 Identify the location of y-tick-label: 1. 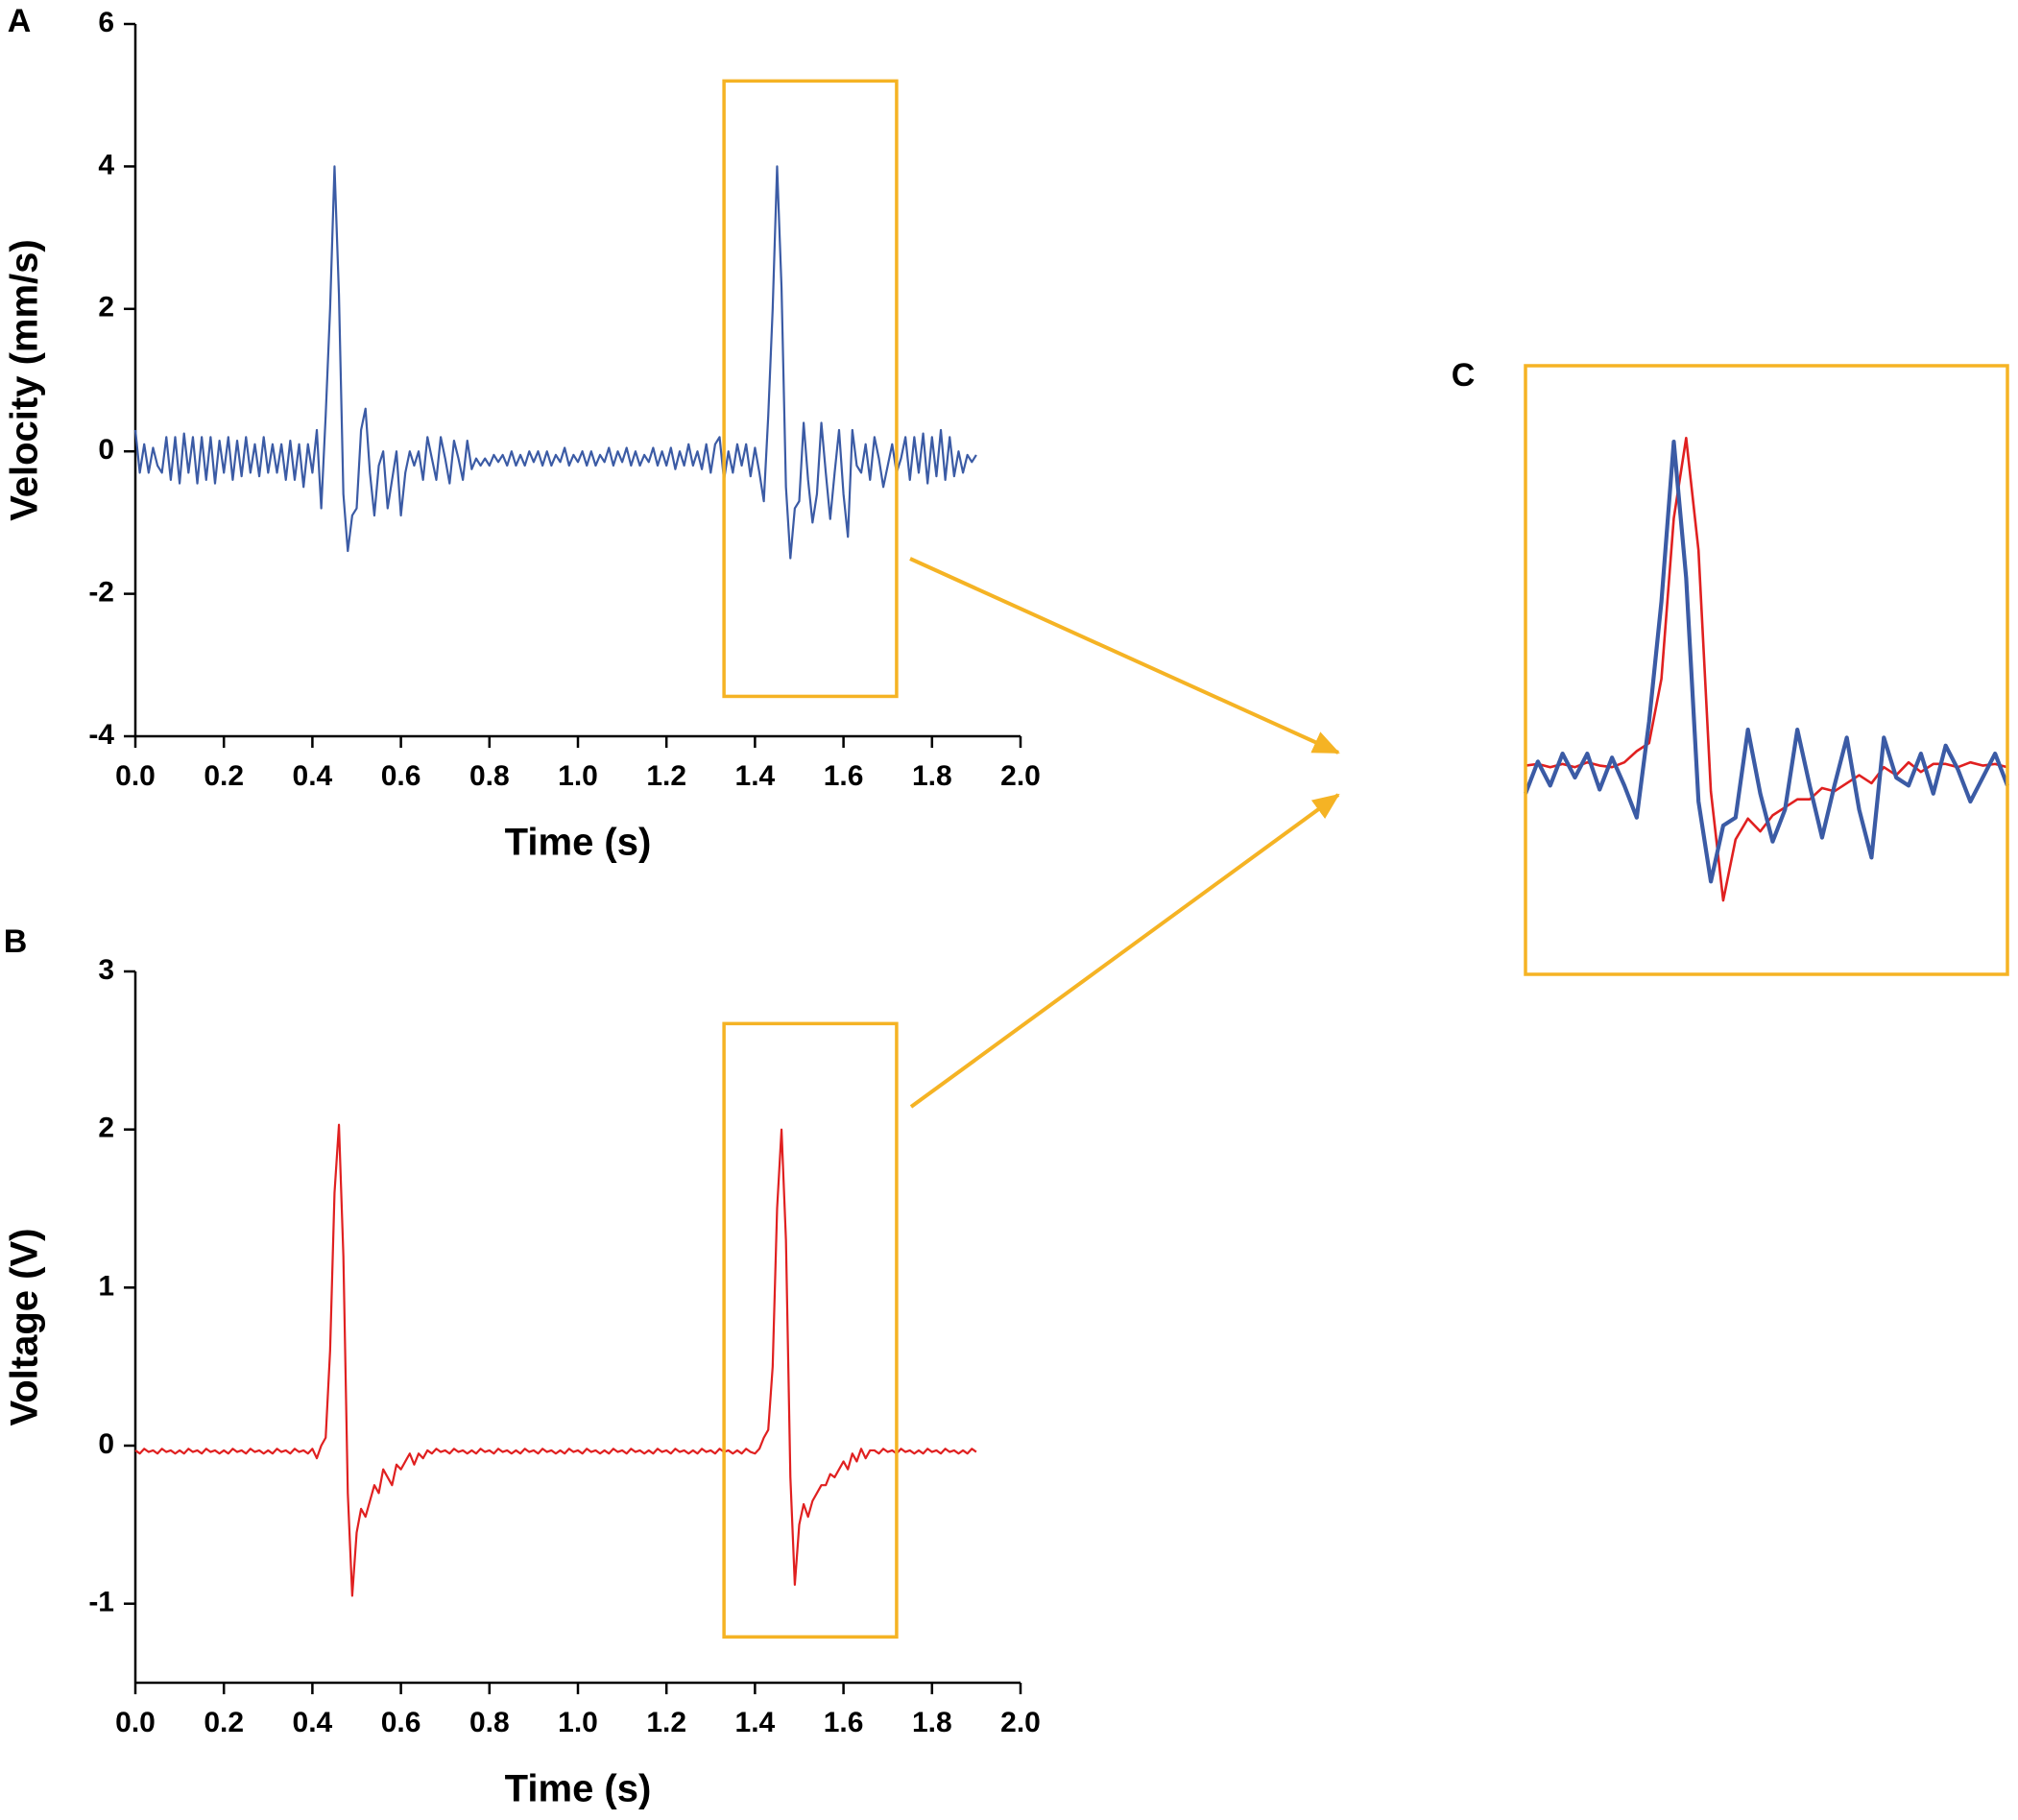
(106, 1286).